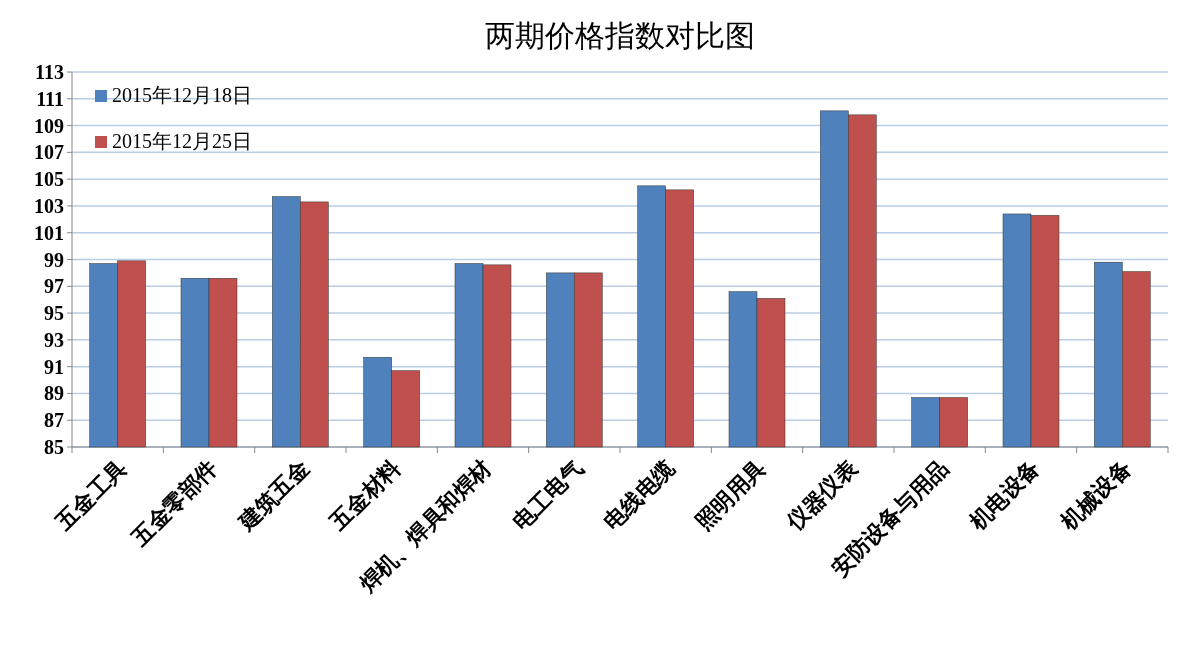 The width and height of the screenshot is (1184, 646). I want to click on y-tick-label: 89, so click(54, 393).